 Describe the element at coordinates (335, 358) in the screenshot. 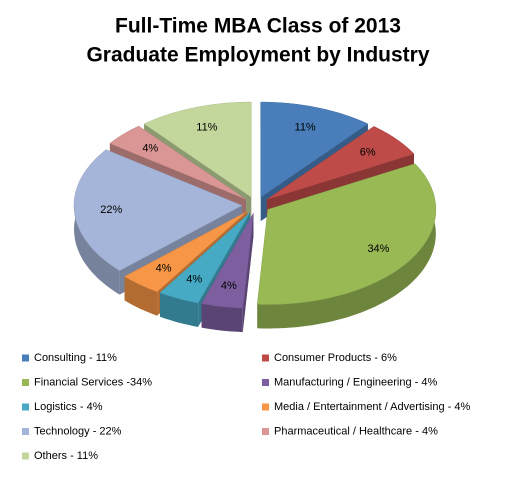

I see `legend-label: Consumer Products - 6%` at that location.